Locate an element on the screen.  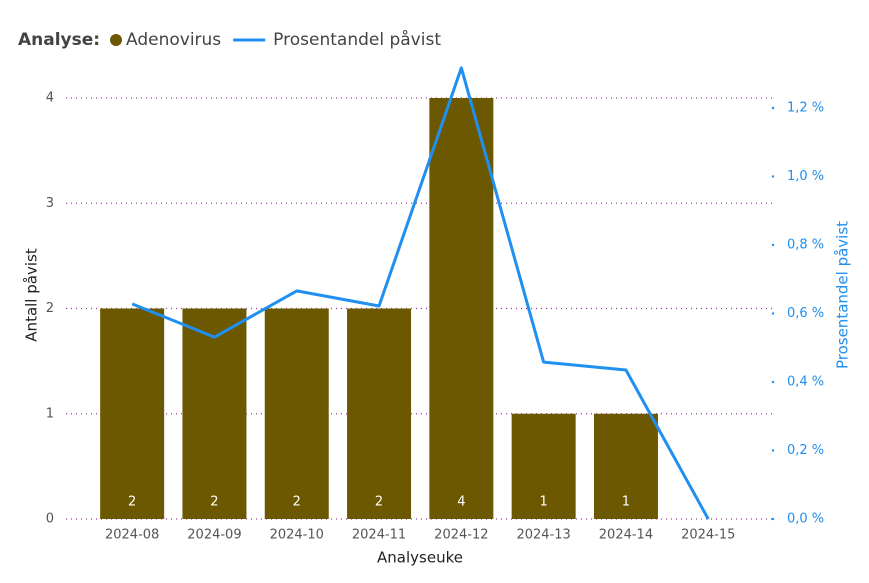
x-tick-label: 2024-12 is located at coordinates (461, 535).